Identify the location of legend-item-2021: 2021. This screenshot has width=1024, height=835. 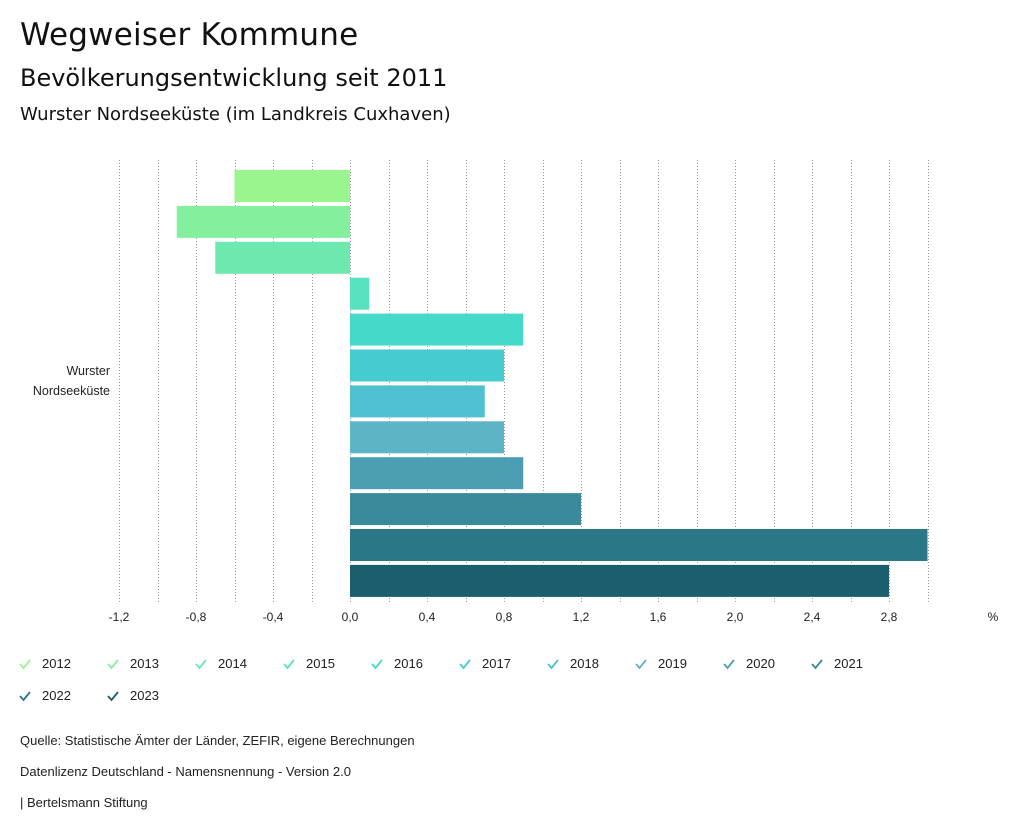
(836, 663).